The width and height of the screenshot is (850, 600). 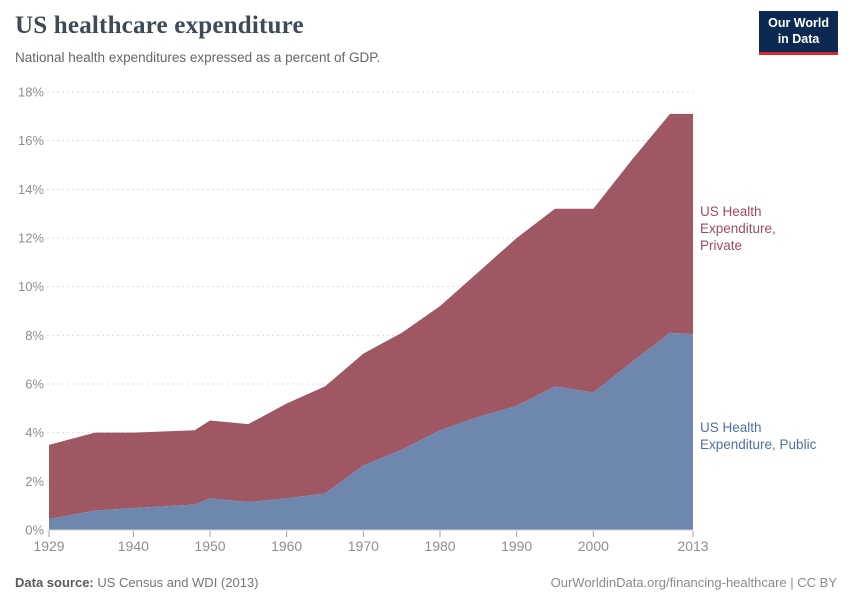 What do you see at coordinates (692, 546) in the screenshot?
I see `x-axis-tick-label: 2013` at bounding box center [692, 546].